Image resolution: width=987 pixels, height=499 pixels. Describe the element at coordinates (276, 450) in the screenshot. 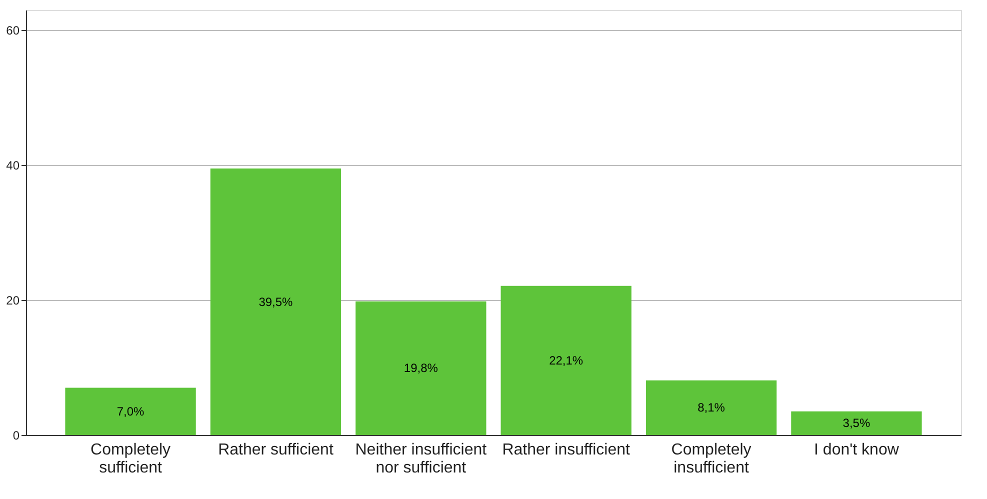

I see `x-tick-label: Rather sufficient` at that location.